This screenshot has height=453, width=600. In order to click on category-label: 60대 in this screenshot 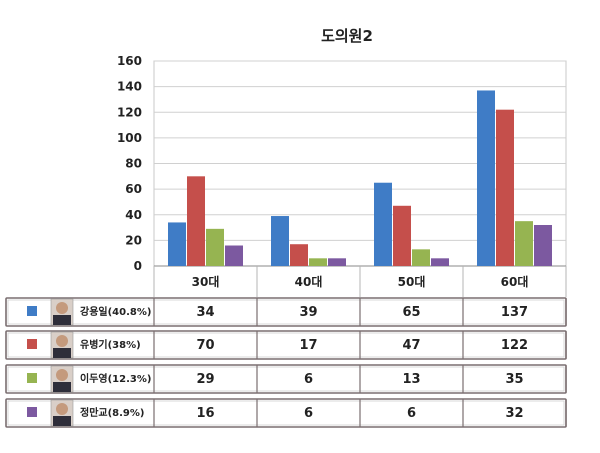, I will do `click(515, 282)`.